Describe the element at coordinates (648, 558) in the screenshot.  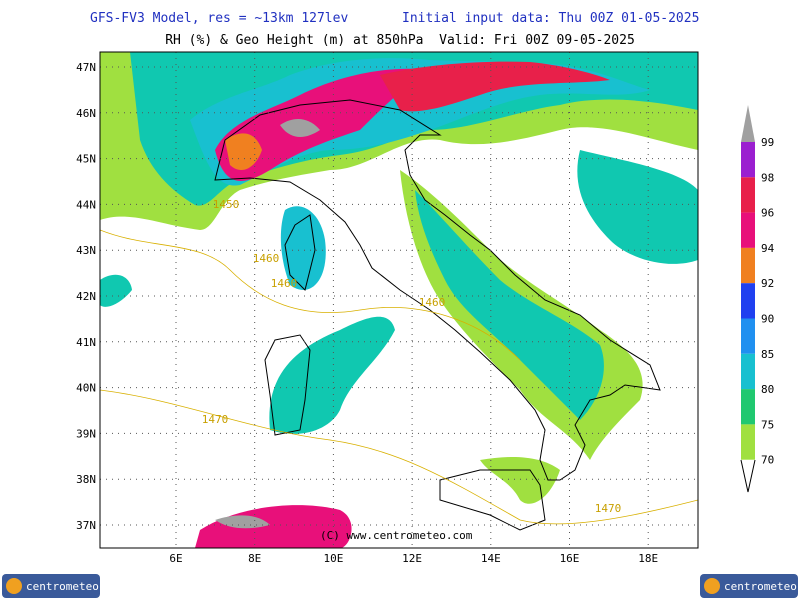
I see `lon-label: 18E` at that location.